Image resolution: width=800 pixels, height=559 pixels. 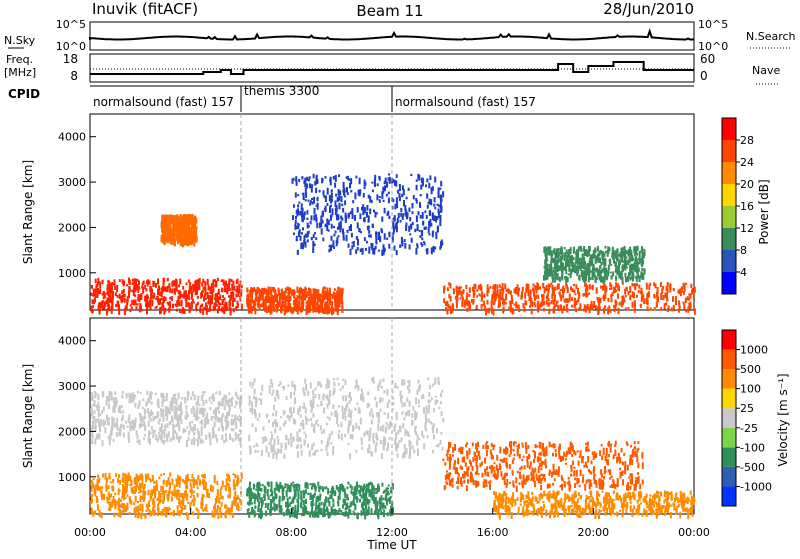 I want to click on colorbar-tick-label: 12, so click(x=747, y=228).